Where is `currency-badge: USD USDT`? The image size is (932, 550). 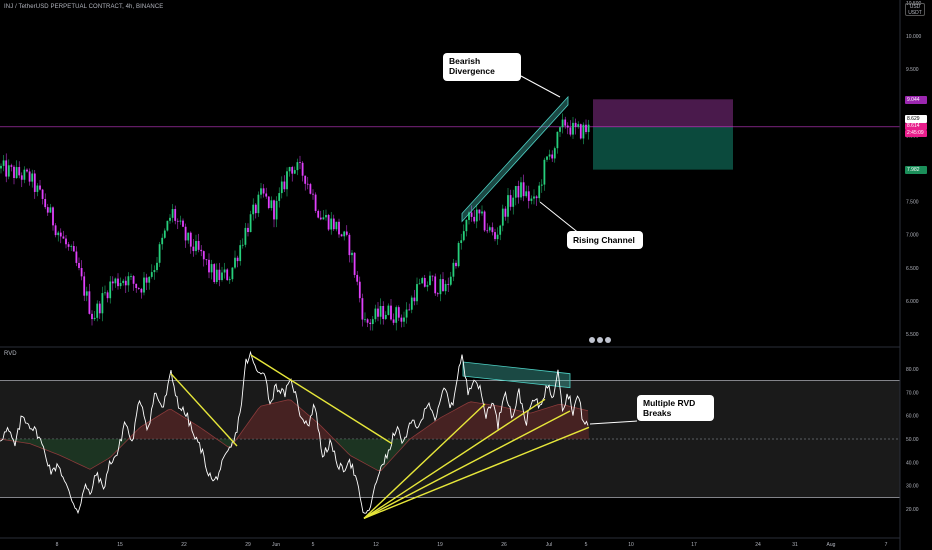
currency-badge: USD USDT is located at coordinates (915, 9).